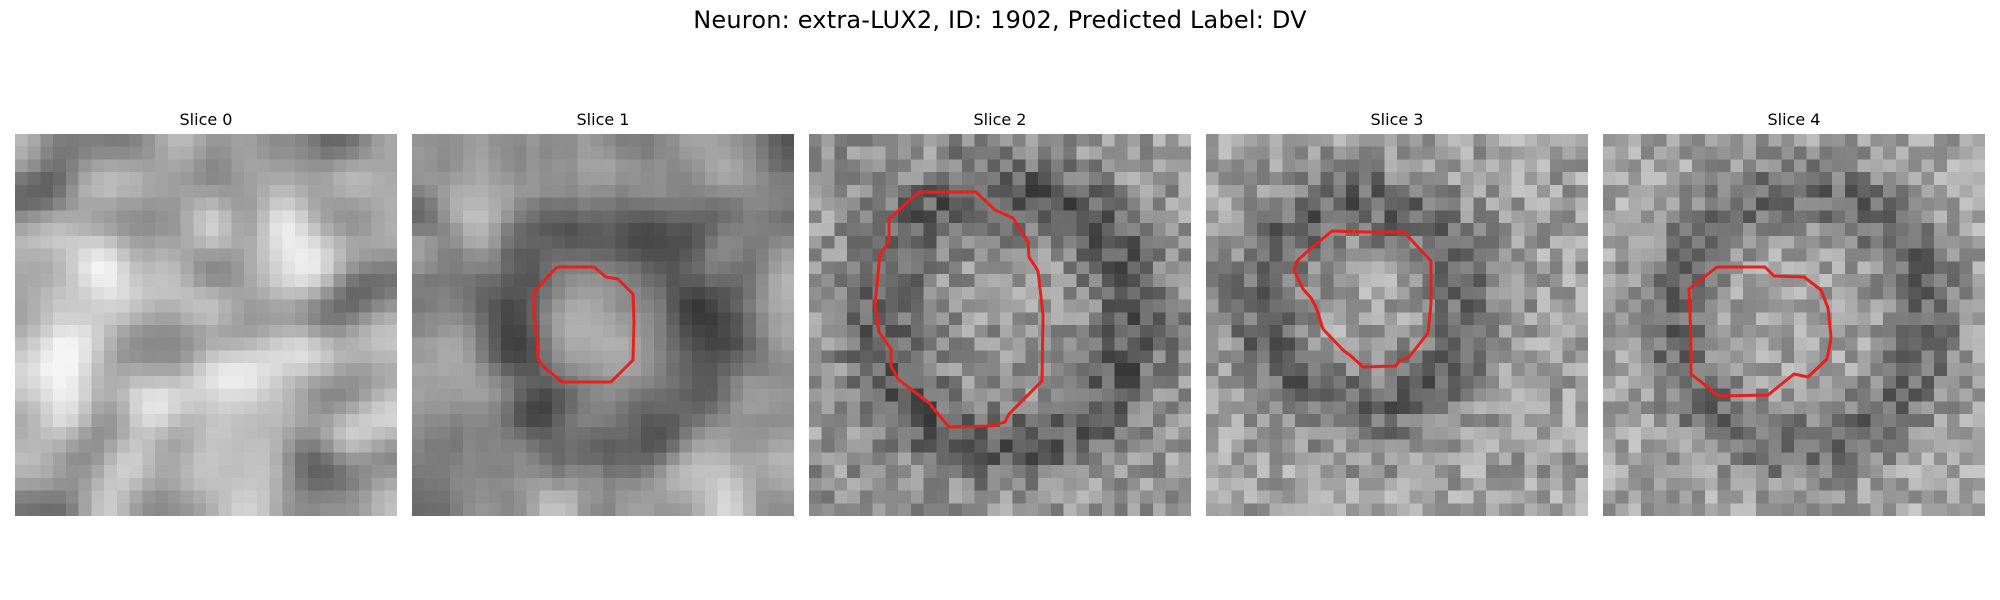  Describe the element at coordinates (206, 119) in the screenshot. I see `slice-title-0: Slice 0` at that location.